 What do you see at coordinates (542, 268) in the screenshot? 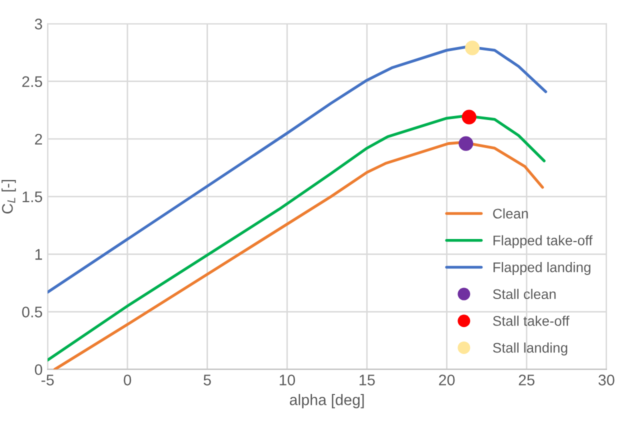
I see `legend-label: Flapped landing` at bounding box center [542, 268].